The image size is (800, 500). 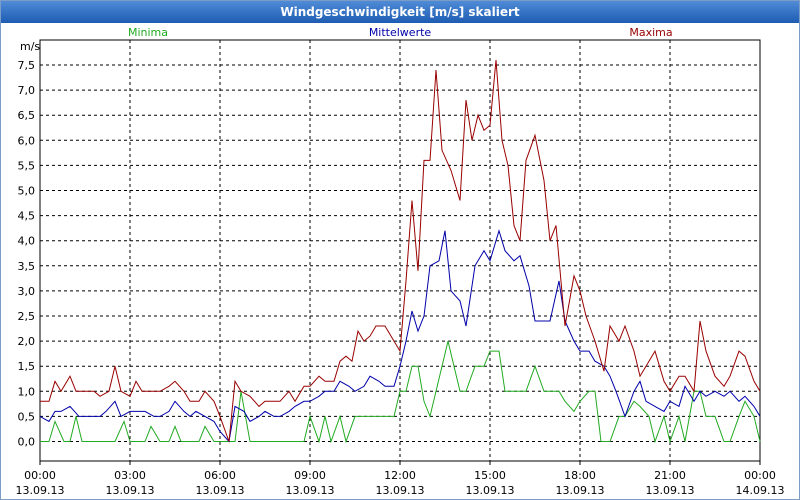 What do you see at coordinates (27, 316) in the screenshot?
I see `y-tick-label: 2,5` at bounding box center [27, 316].